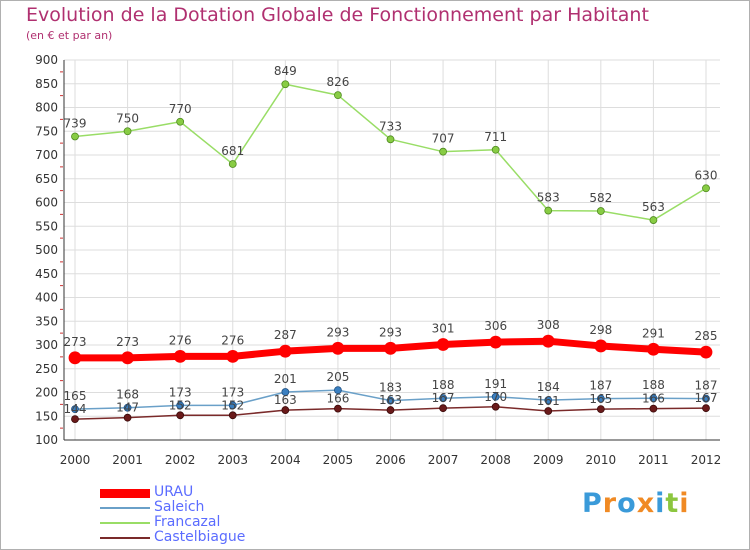 This screenshot has height=550, width=750. I want to click on data-label: 582, so click(600, 198).